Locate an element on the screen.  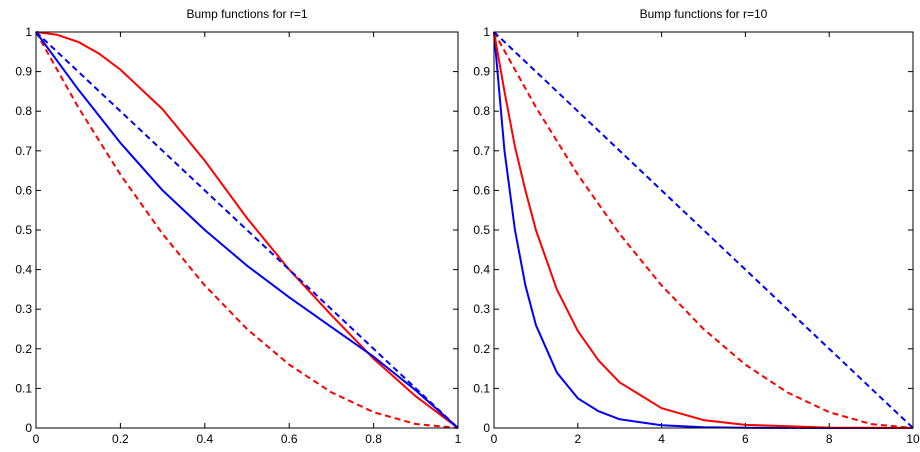
x-tick-label: 0.2 is located at coordinates (120, 439).